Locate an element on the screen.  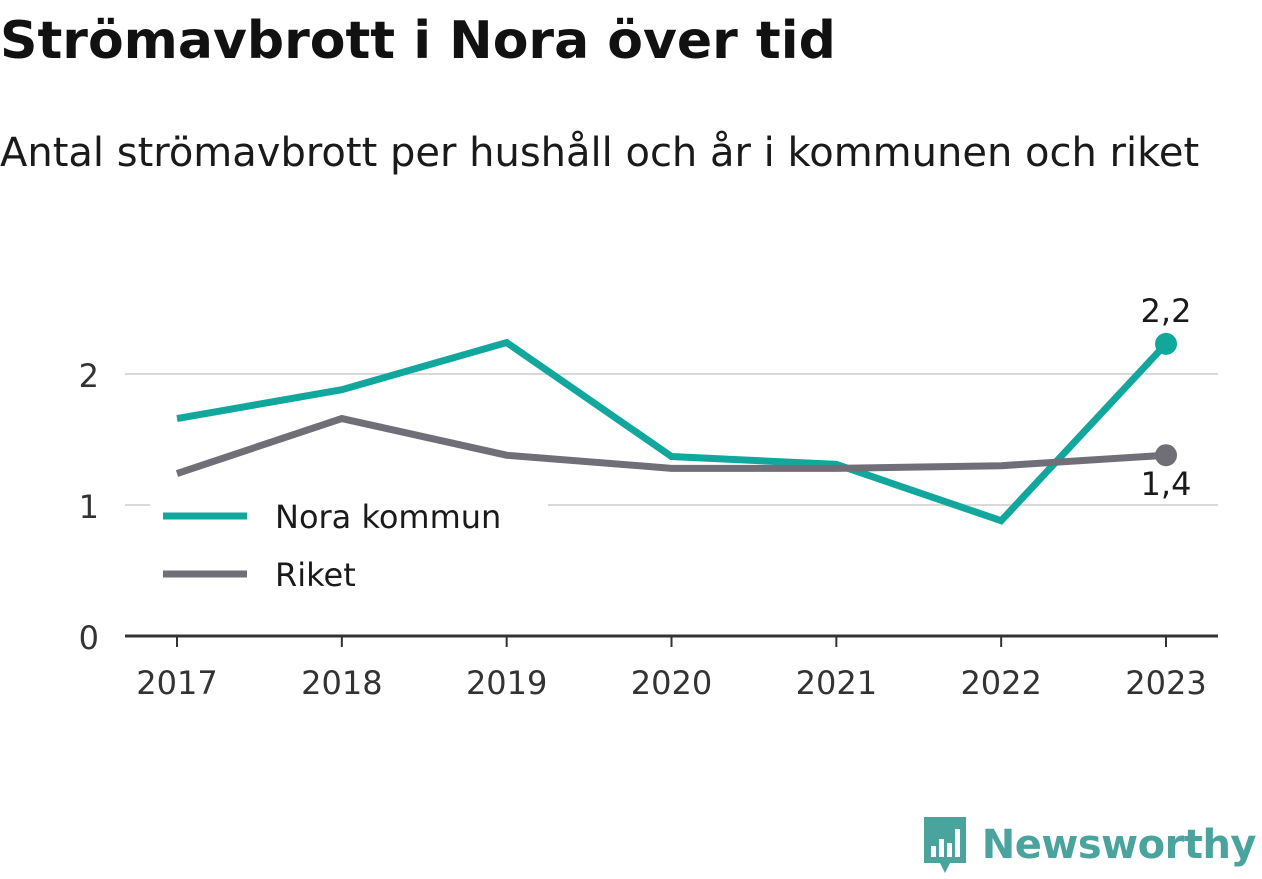
y-tick-label: 1 is located at coordinates (89, 507).